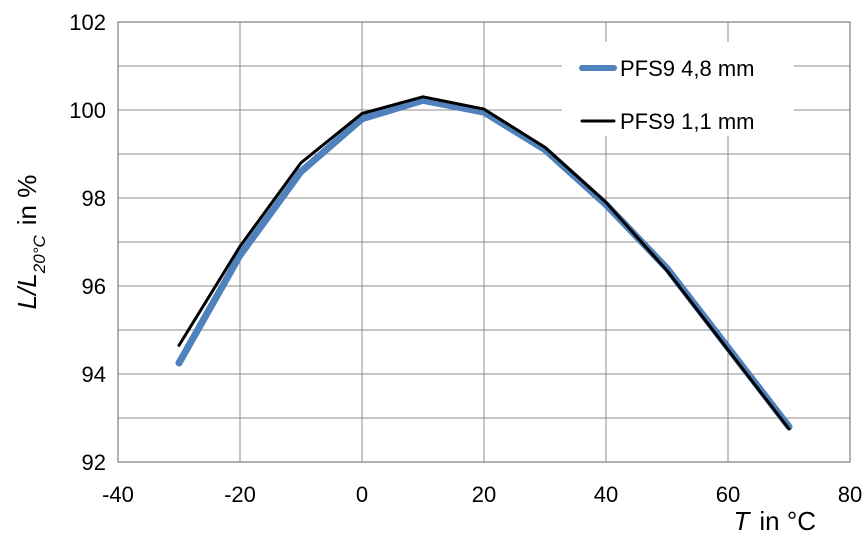 The image size is (866, 536). What do you see at coordinates (728, 494) in the screenshot?
I see `x-tick-label: 60` at bounding box center [728, 494].